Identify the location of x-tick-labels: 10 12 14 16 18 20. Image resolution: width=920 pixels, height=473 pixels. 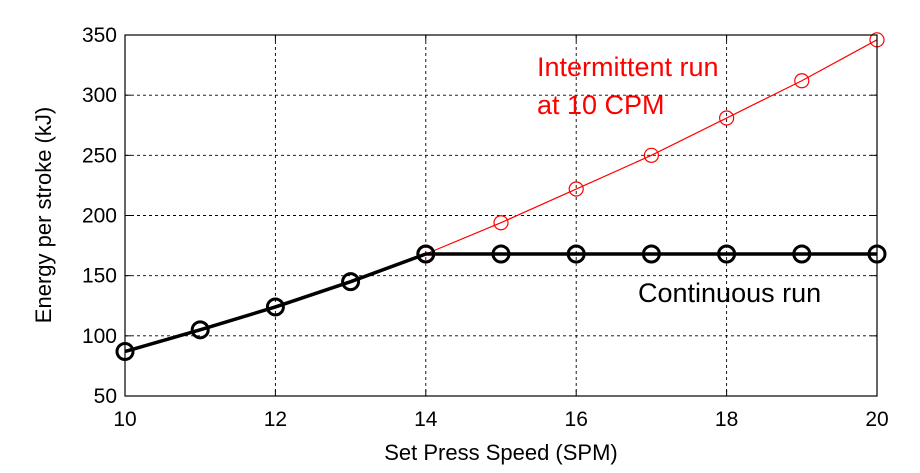
(500, 419).